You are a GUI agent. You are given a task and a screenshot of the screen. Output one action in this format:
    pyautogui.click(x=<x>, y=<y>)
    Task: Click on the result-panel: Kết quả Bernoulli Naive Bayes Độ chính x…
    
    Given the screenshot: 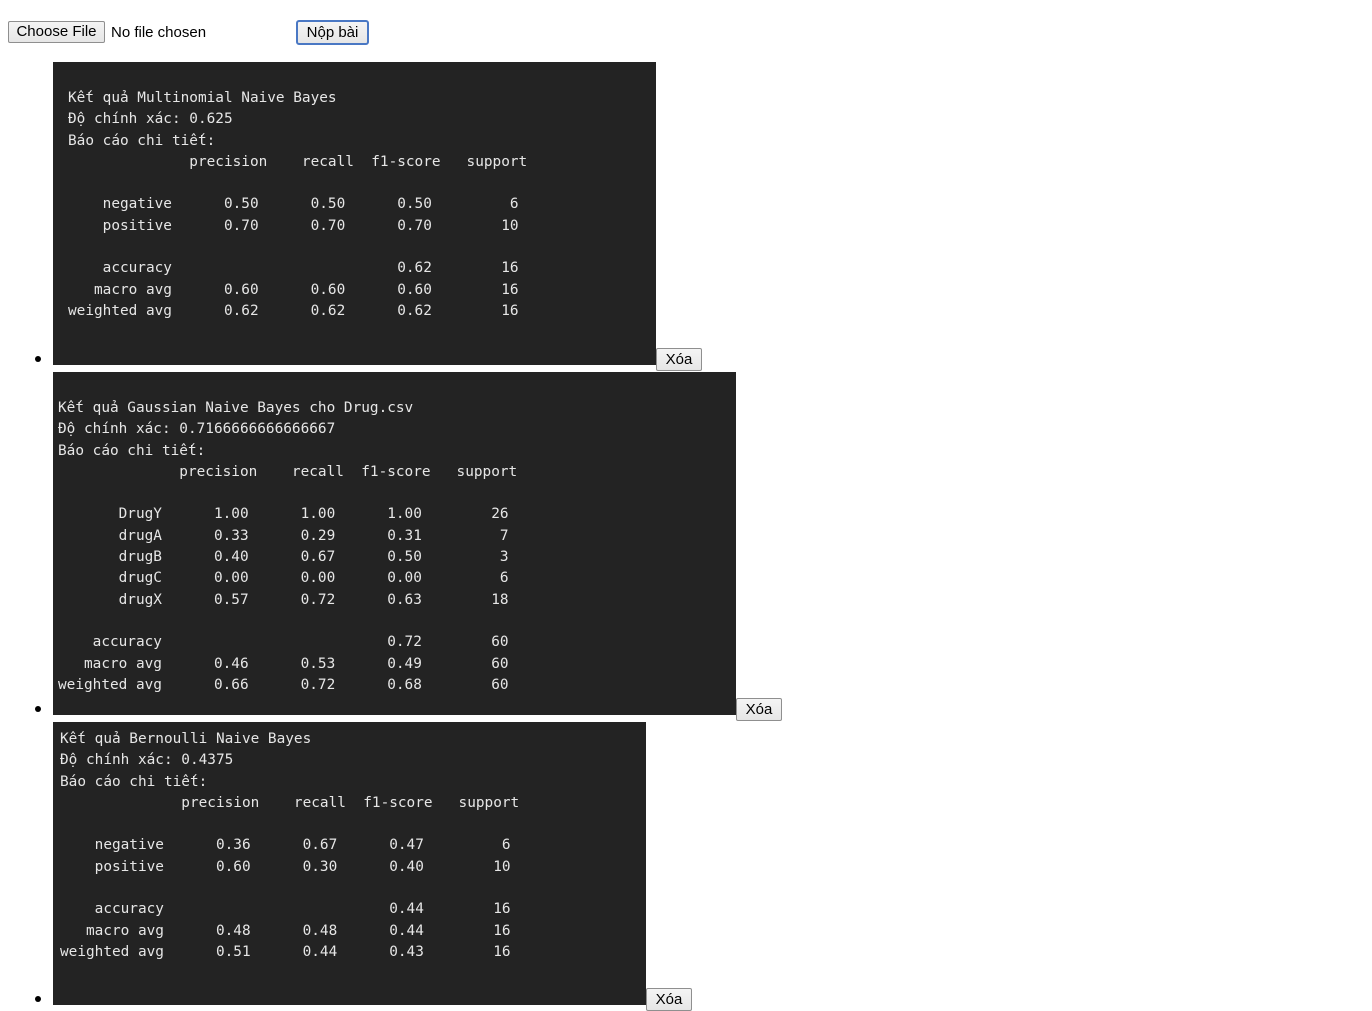 What is the action you would take?
    pyautogui.click(x=349, y=863)
    